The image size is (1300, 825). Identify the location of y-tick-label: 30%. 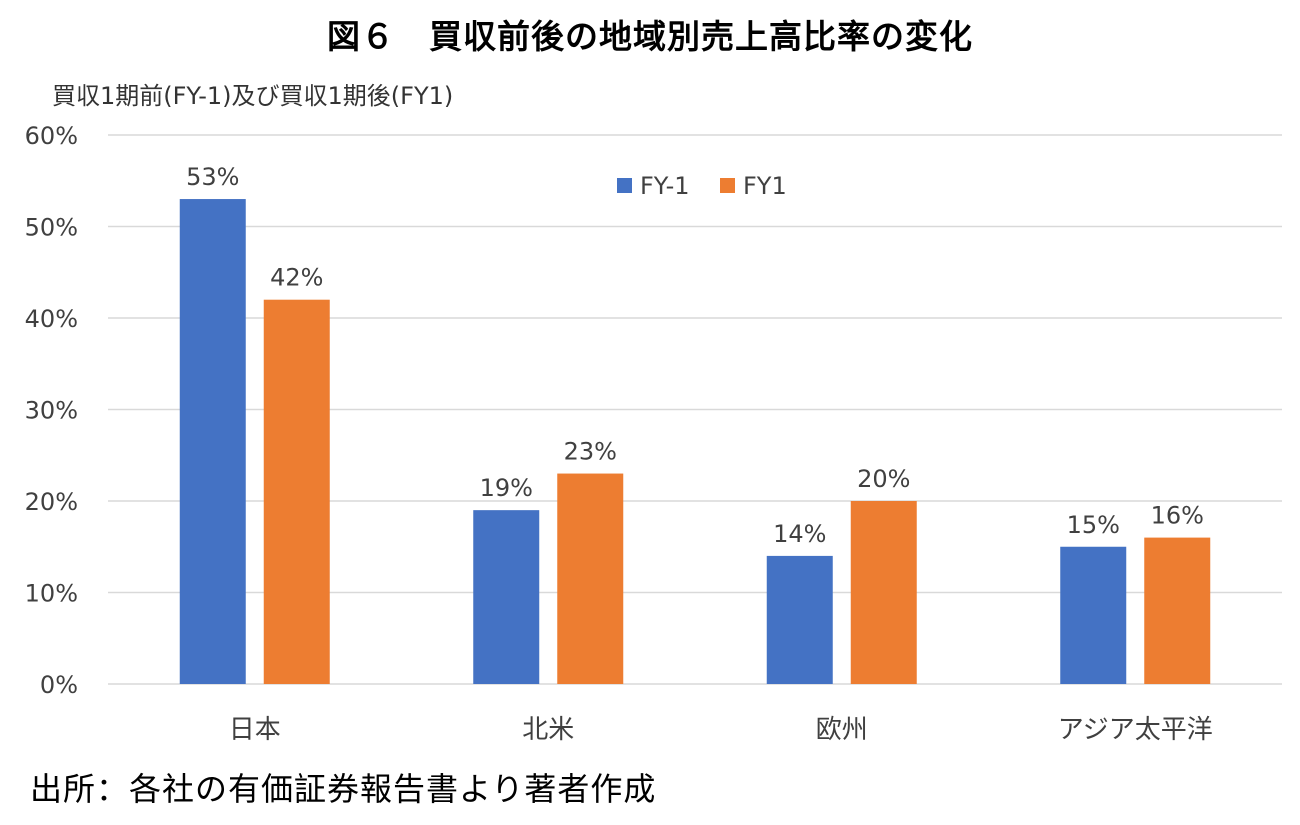
(51, 411).